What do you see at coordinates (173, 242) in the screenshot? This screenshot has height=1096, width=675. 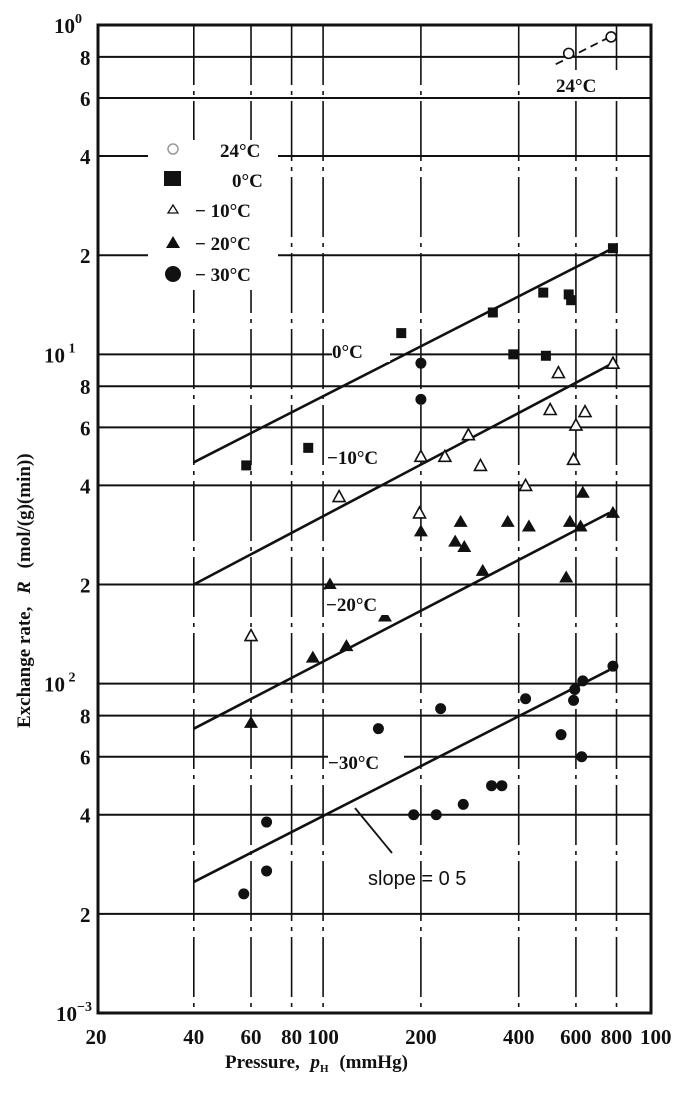 I see `legend-filled-triangle-icon` at bounding box center [173, 242].